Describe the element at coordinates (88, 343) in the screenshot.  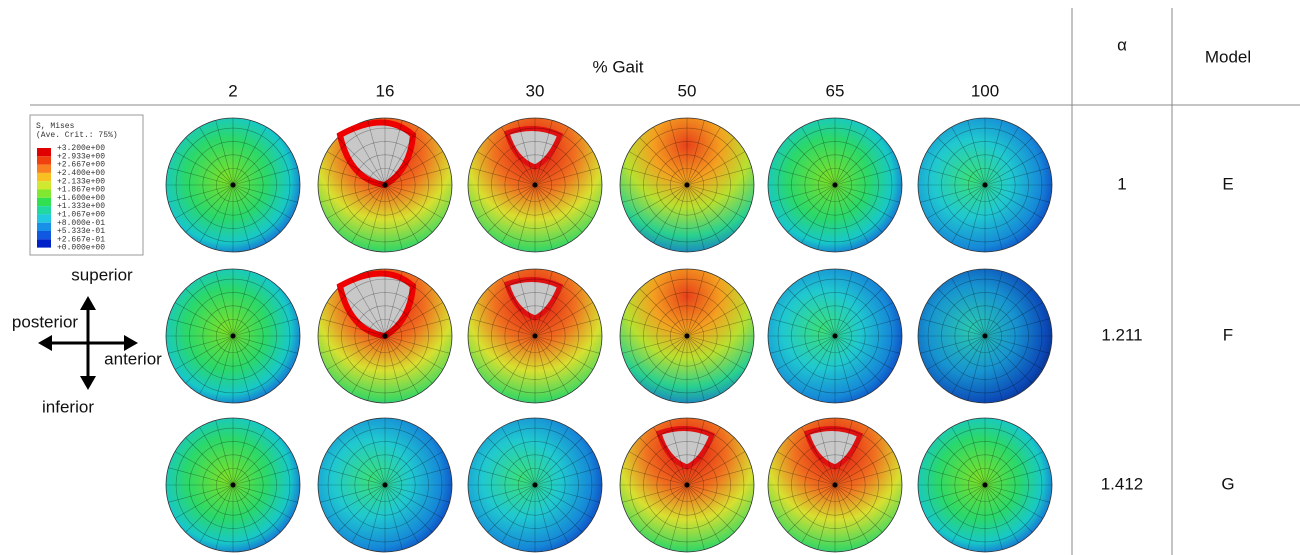
I see `direction-arrows` at that location.